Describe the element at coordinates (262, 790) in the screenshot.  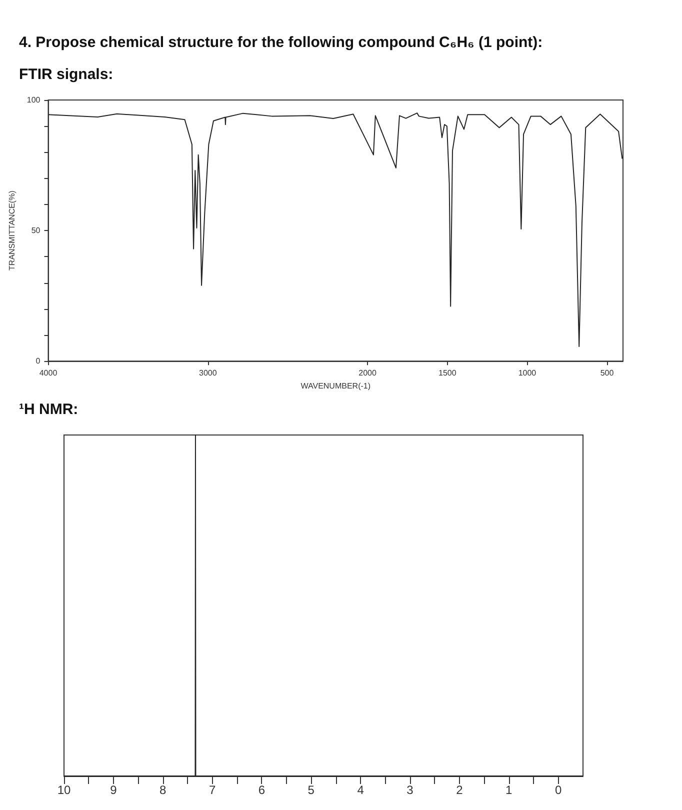
I see `x-tick-label: 6` at that location.